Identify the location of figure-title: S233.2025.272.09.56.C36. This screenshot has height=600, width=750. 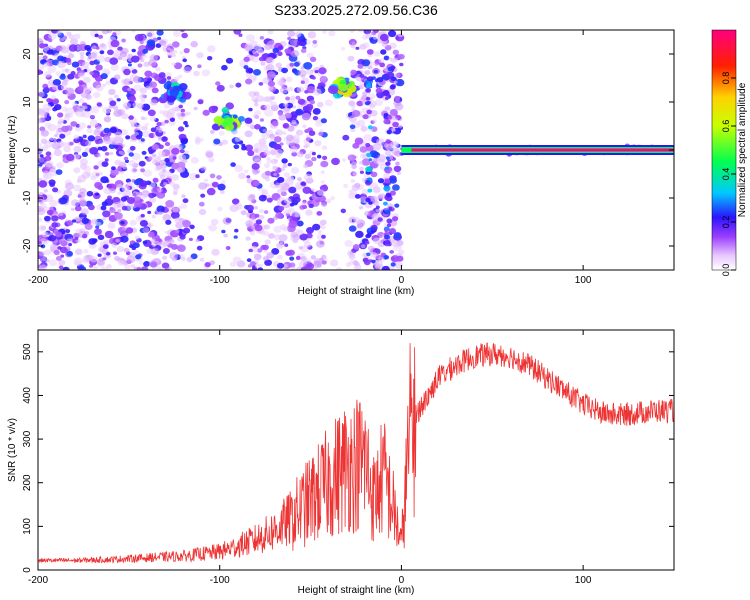
(356, 10).